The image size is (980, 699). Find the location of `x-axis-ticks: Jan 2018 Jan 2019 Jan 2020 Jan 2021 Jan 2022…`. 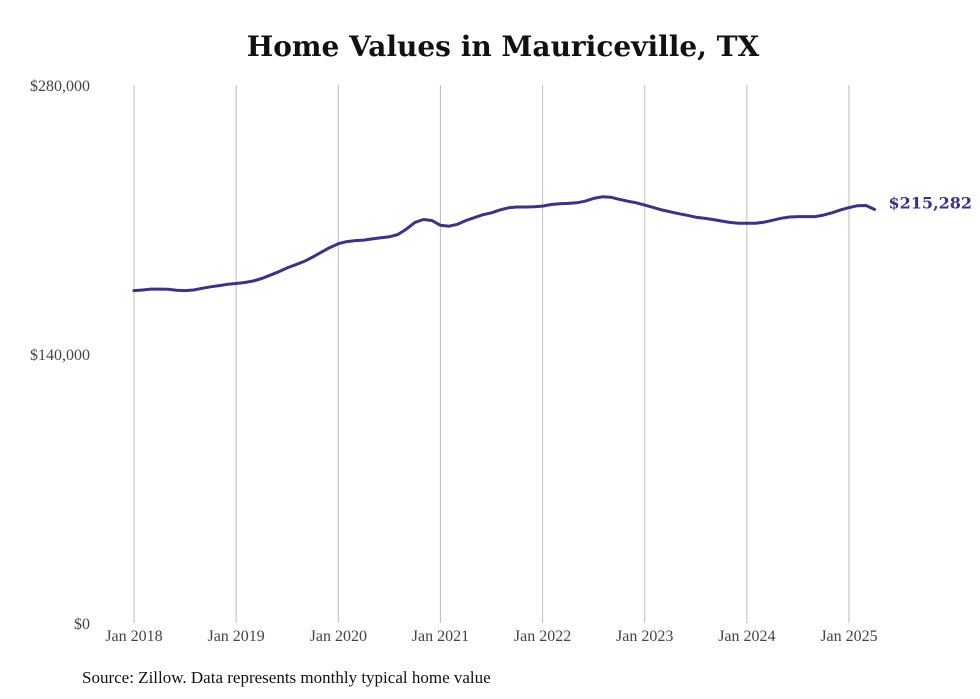

x-axis-ticks: Jan 2018 Jan 2019 Jan 2020 Jan 2021 Jan 2022… is located at coordinates (491, 636).